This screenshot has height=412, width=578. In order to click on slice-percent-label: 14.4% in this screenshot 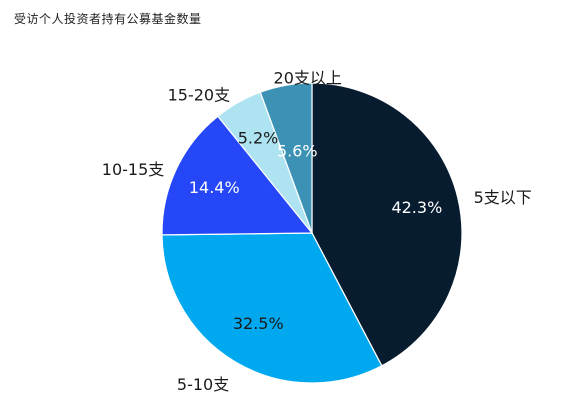, I will do `click(214, 187)`.